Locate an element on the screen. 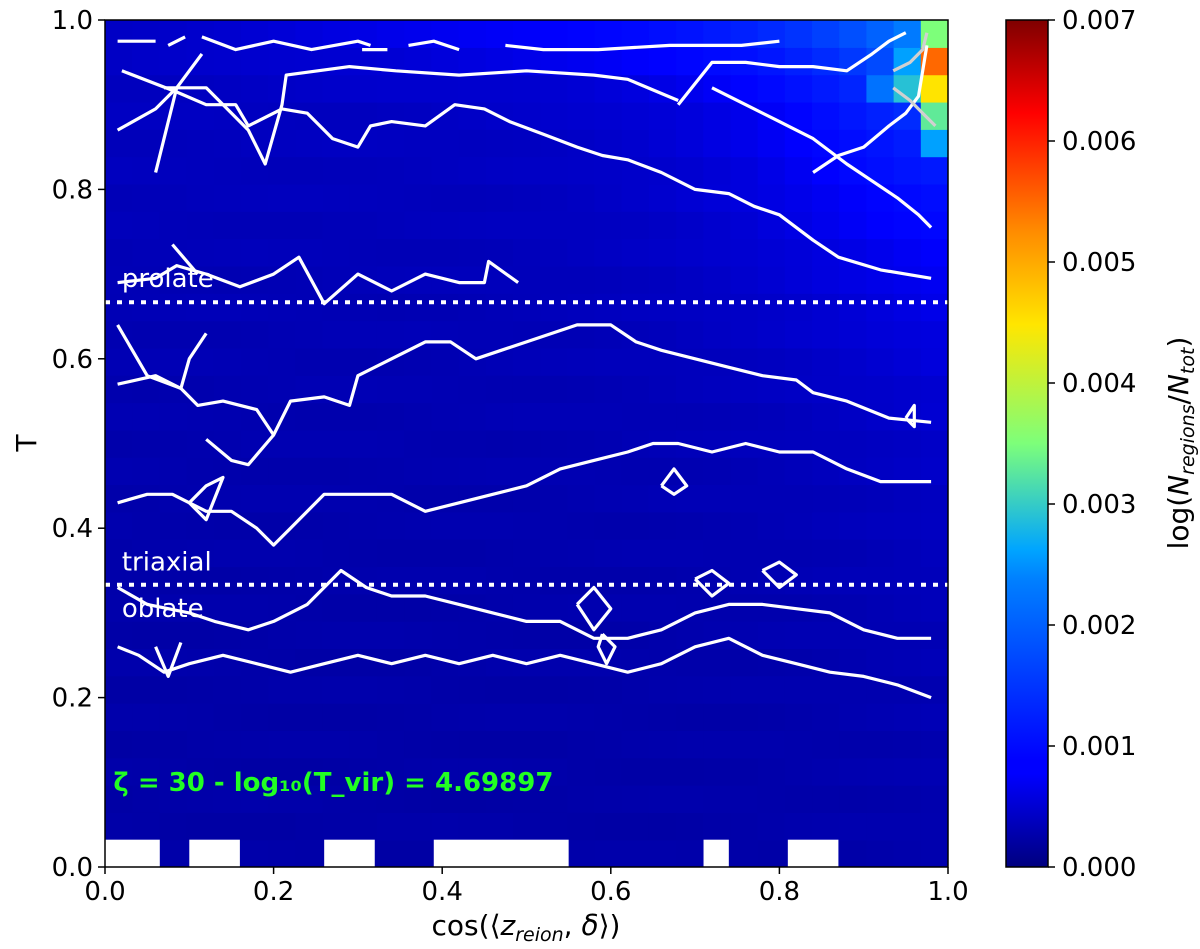 The image size is (1200, 949). empty-bin is located at coordinates (716, 853).